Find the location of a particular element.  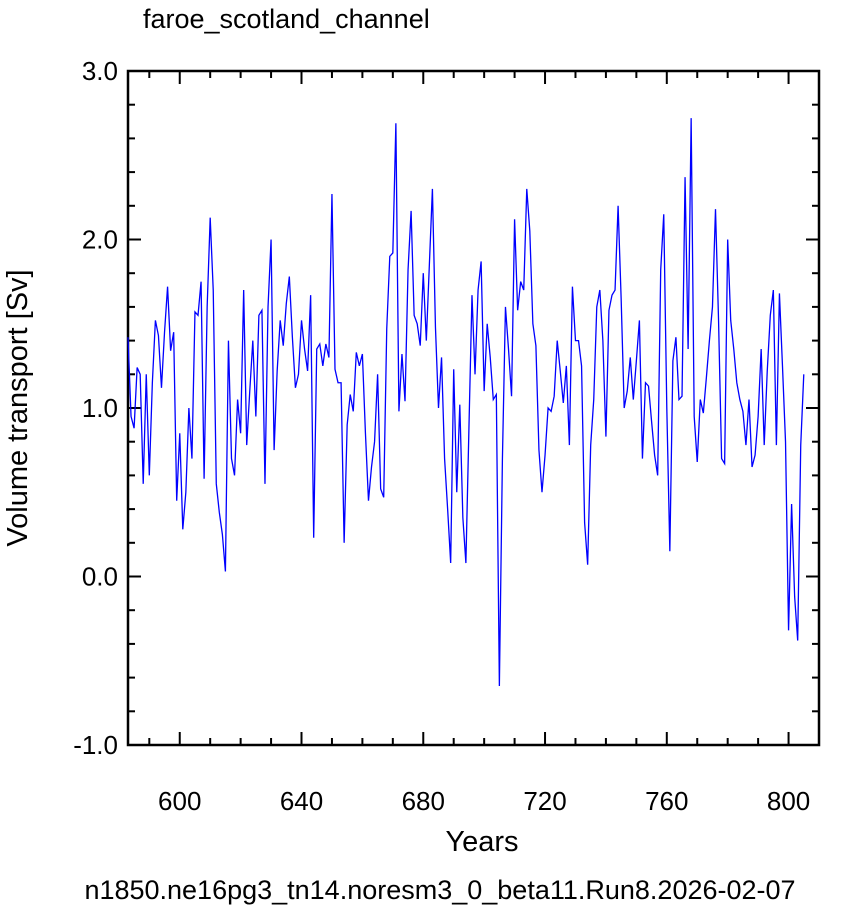

x-tick-label: 720 is located at coordinates (544, 801).